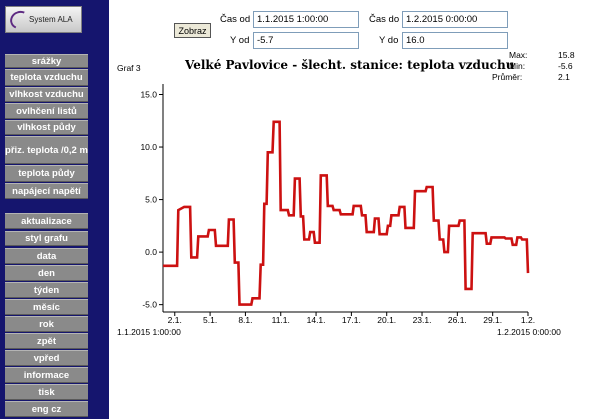  What do you see at coordinates (528, 320) in the screenshot?
I see `x-tick-label: 1.2.` at bounding box center [528, 320].